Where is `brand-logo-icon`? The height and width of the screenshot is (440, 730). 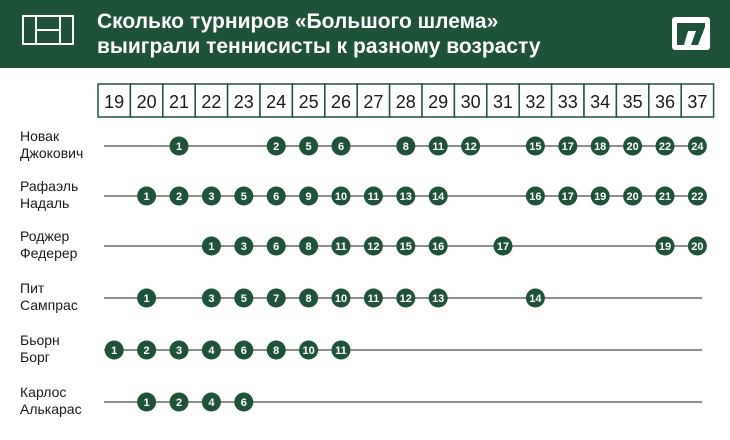 brand-logo-icon is located at coordinates (691, 33).